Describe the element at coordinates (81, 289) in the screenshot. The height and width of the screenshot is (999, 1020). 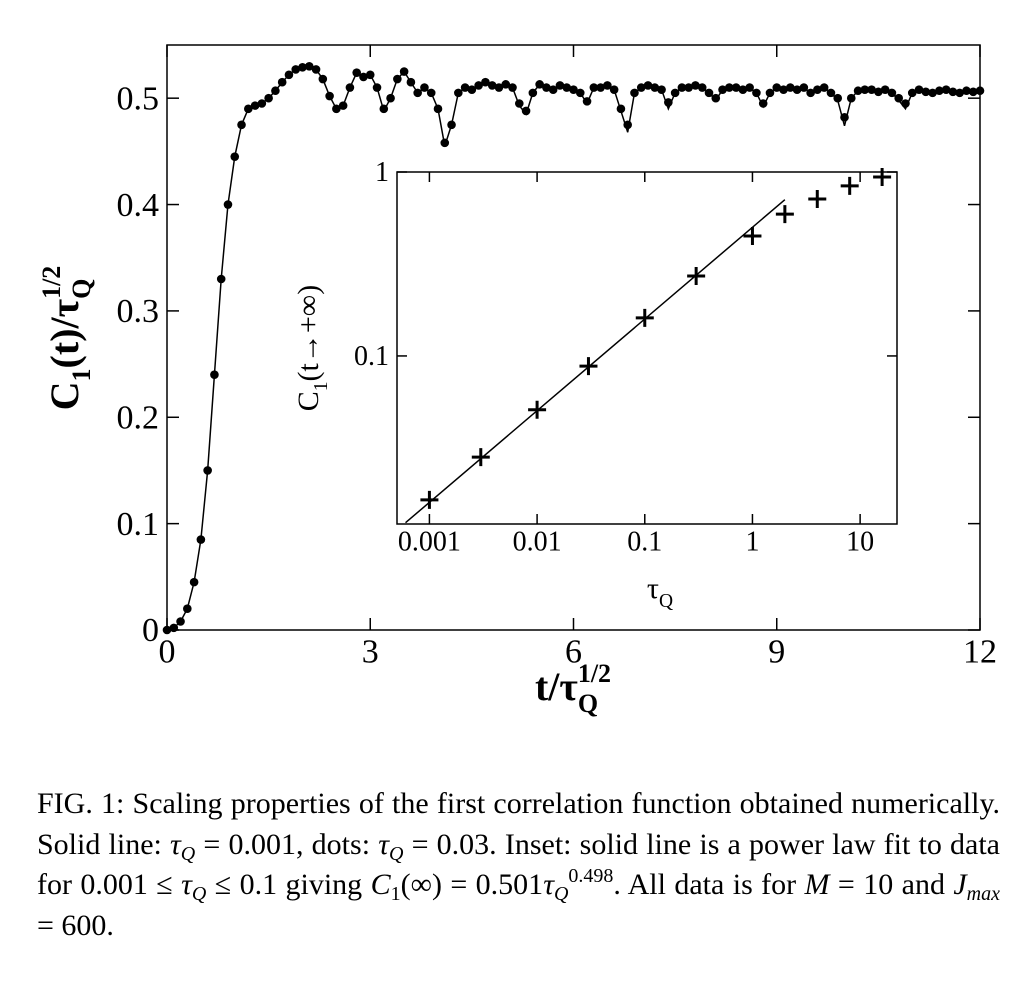
I see `y-axis-label-part: Q` at that location.